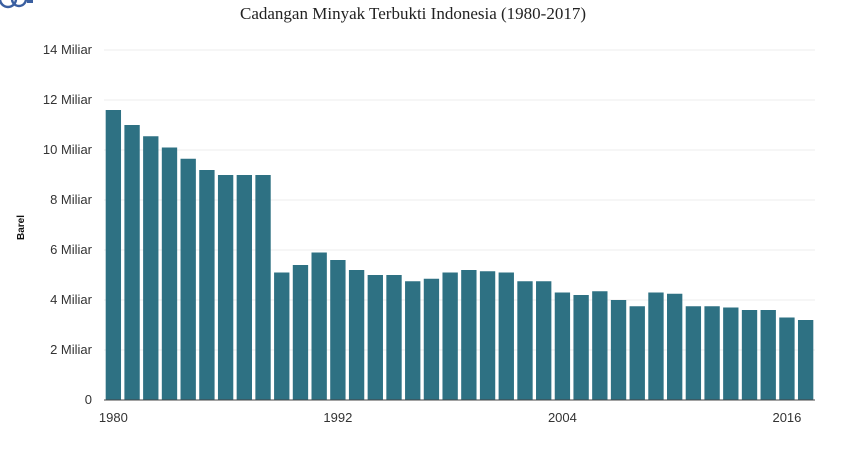  What do you see at coordinates (712, 353) in the screenshot?
I see `bar-2012` at bounding box center [712, 353].